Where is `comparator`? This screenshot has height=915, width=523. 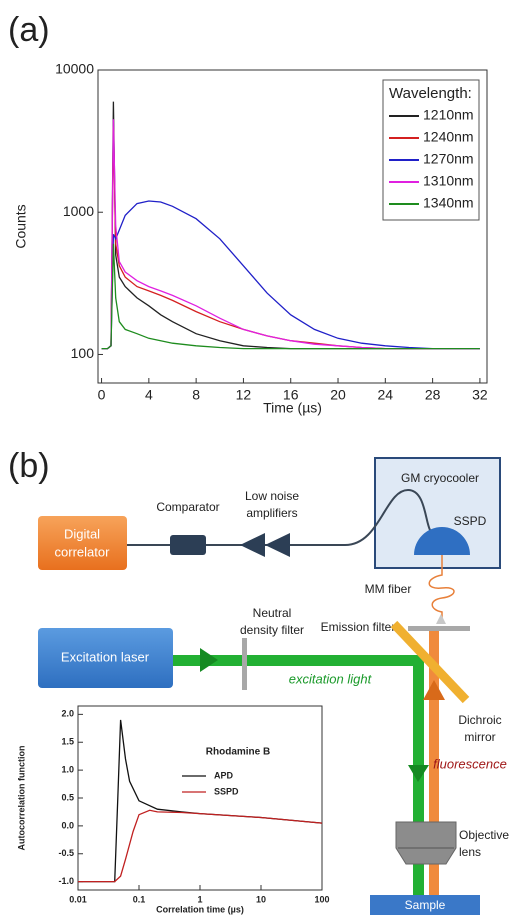
comparator is located at coordinates (188, 545).